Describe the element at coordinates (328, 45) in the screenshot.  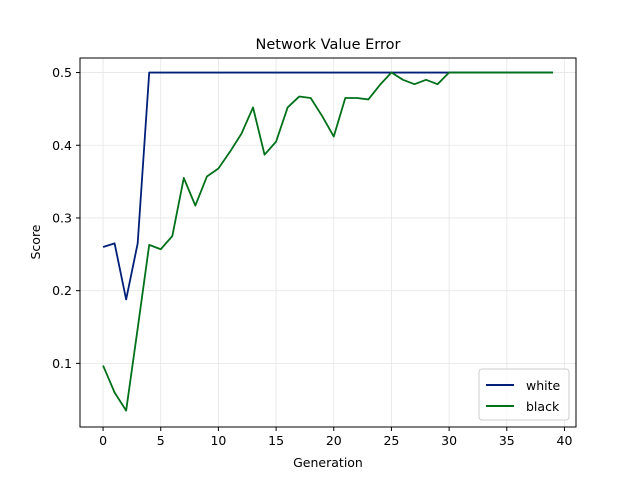
I see `chart-title: Network Value Error` at that location.